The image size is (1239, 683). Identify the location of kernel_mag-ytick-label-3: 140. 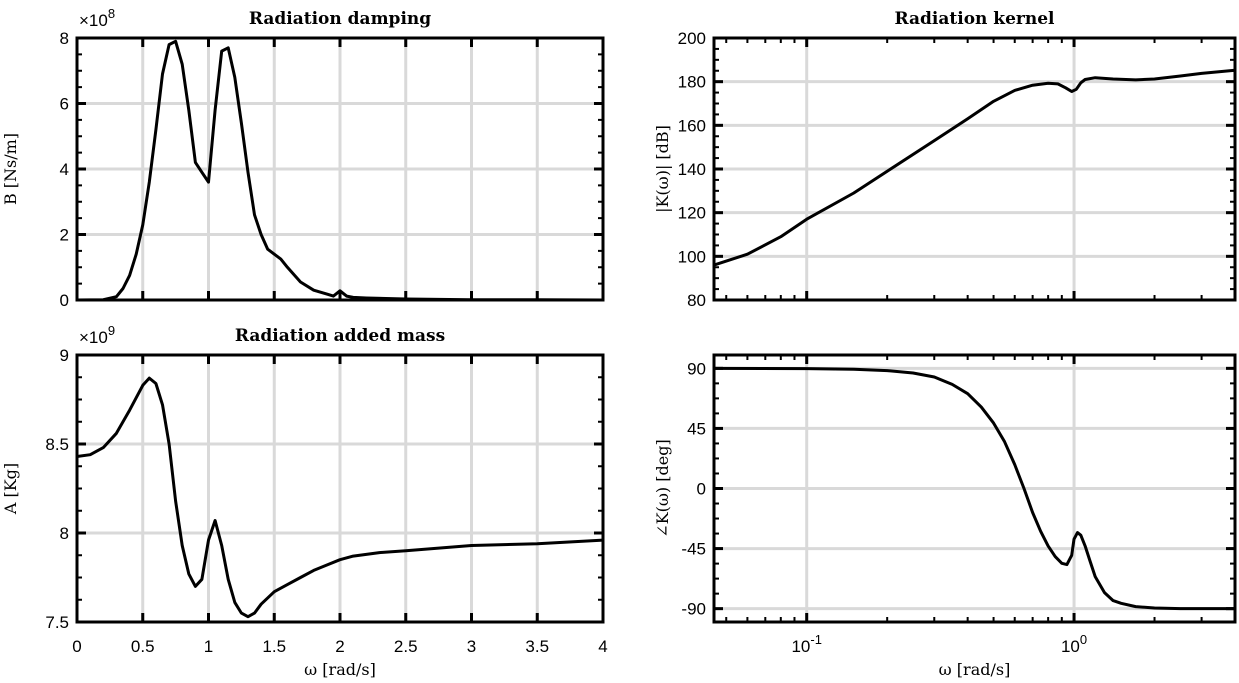
(692, 169).